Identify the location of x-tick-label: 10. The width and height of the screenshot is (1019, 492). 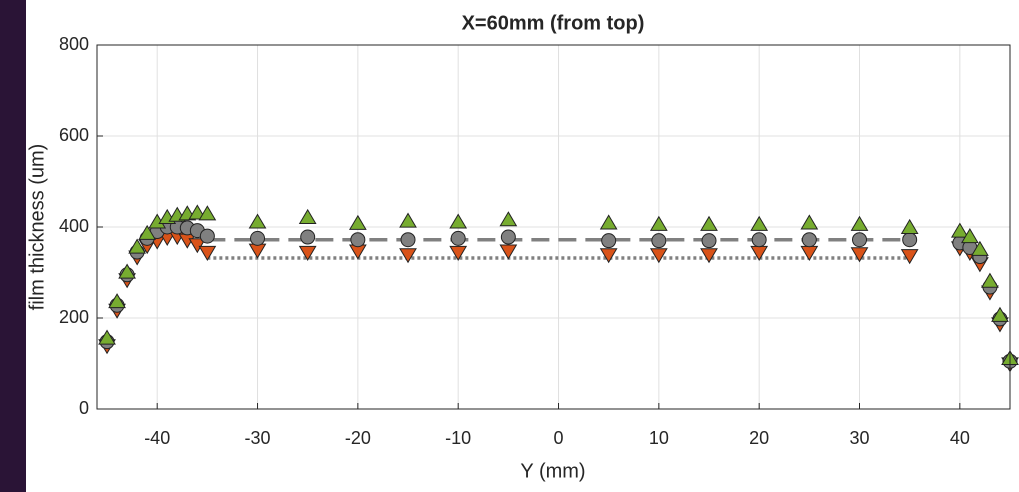
(659, 438).